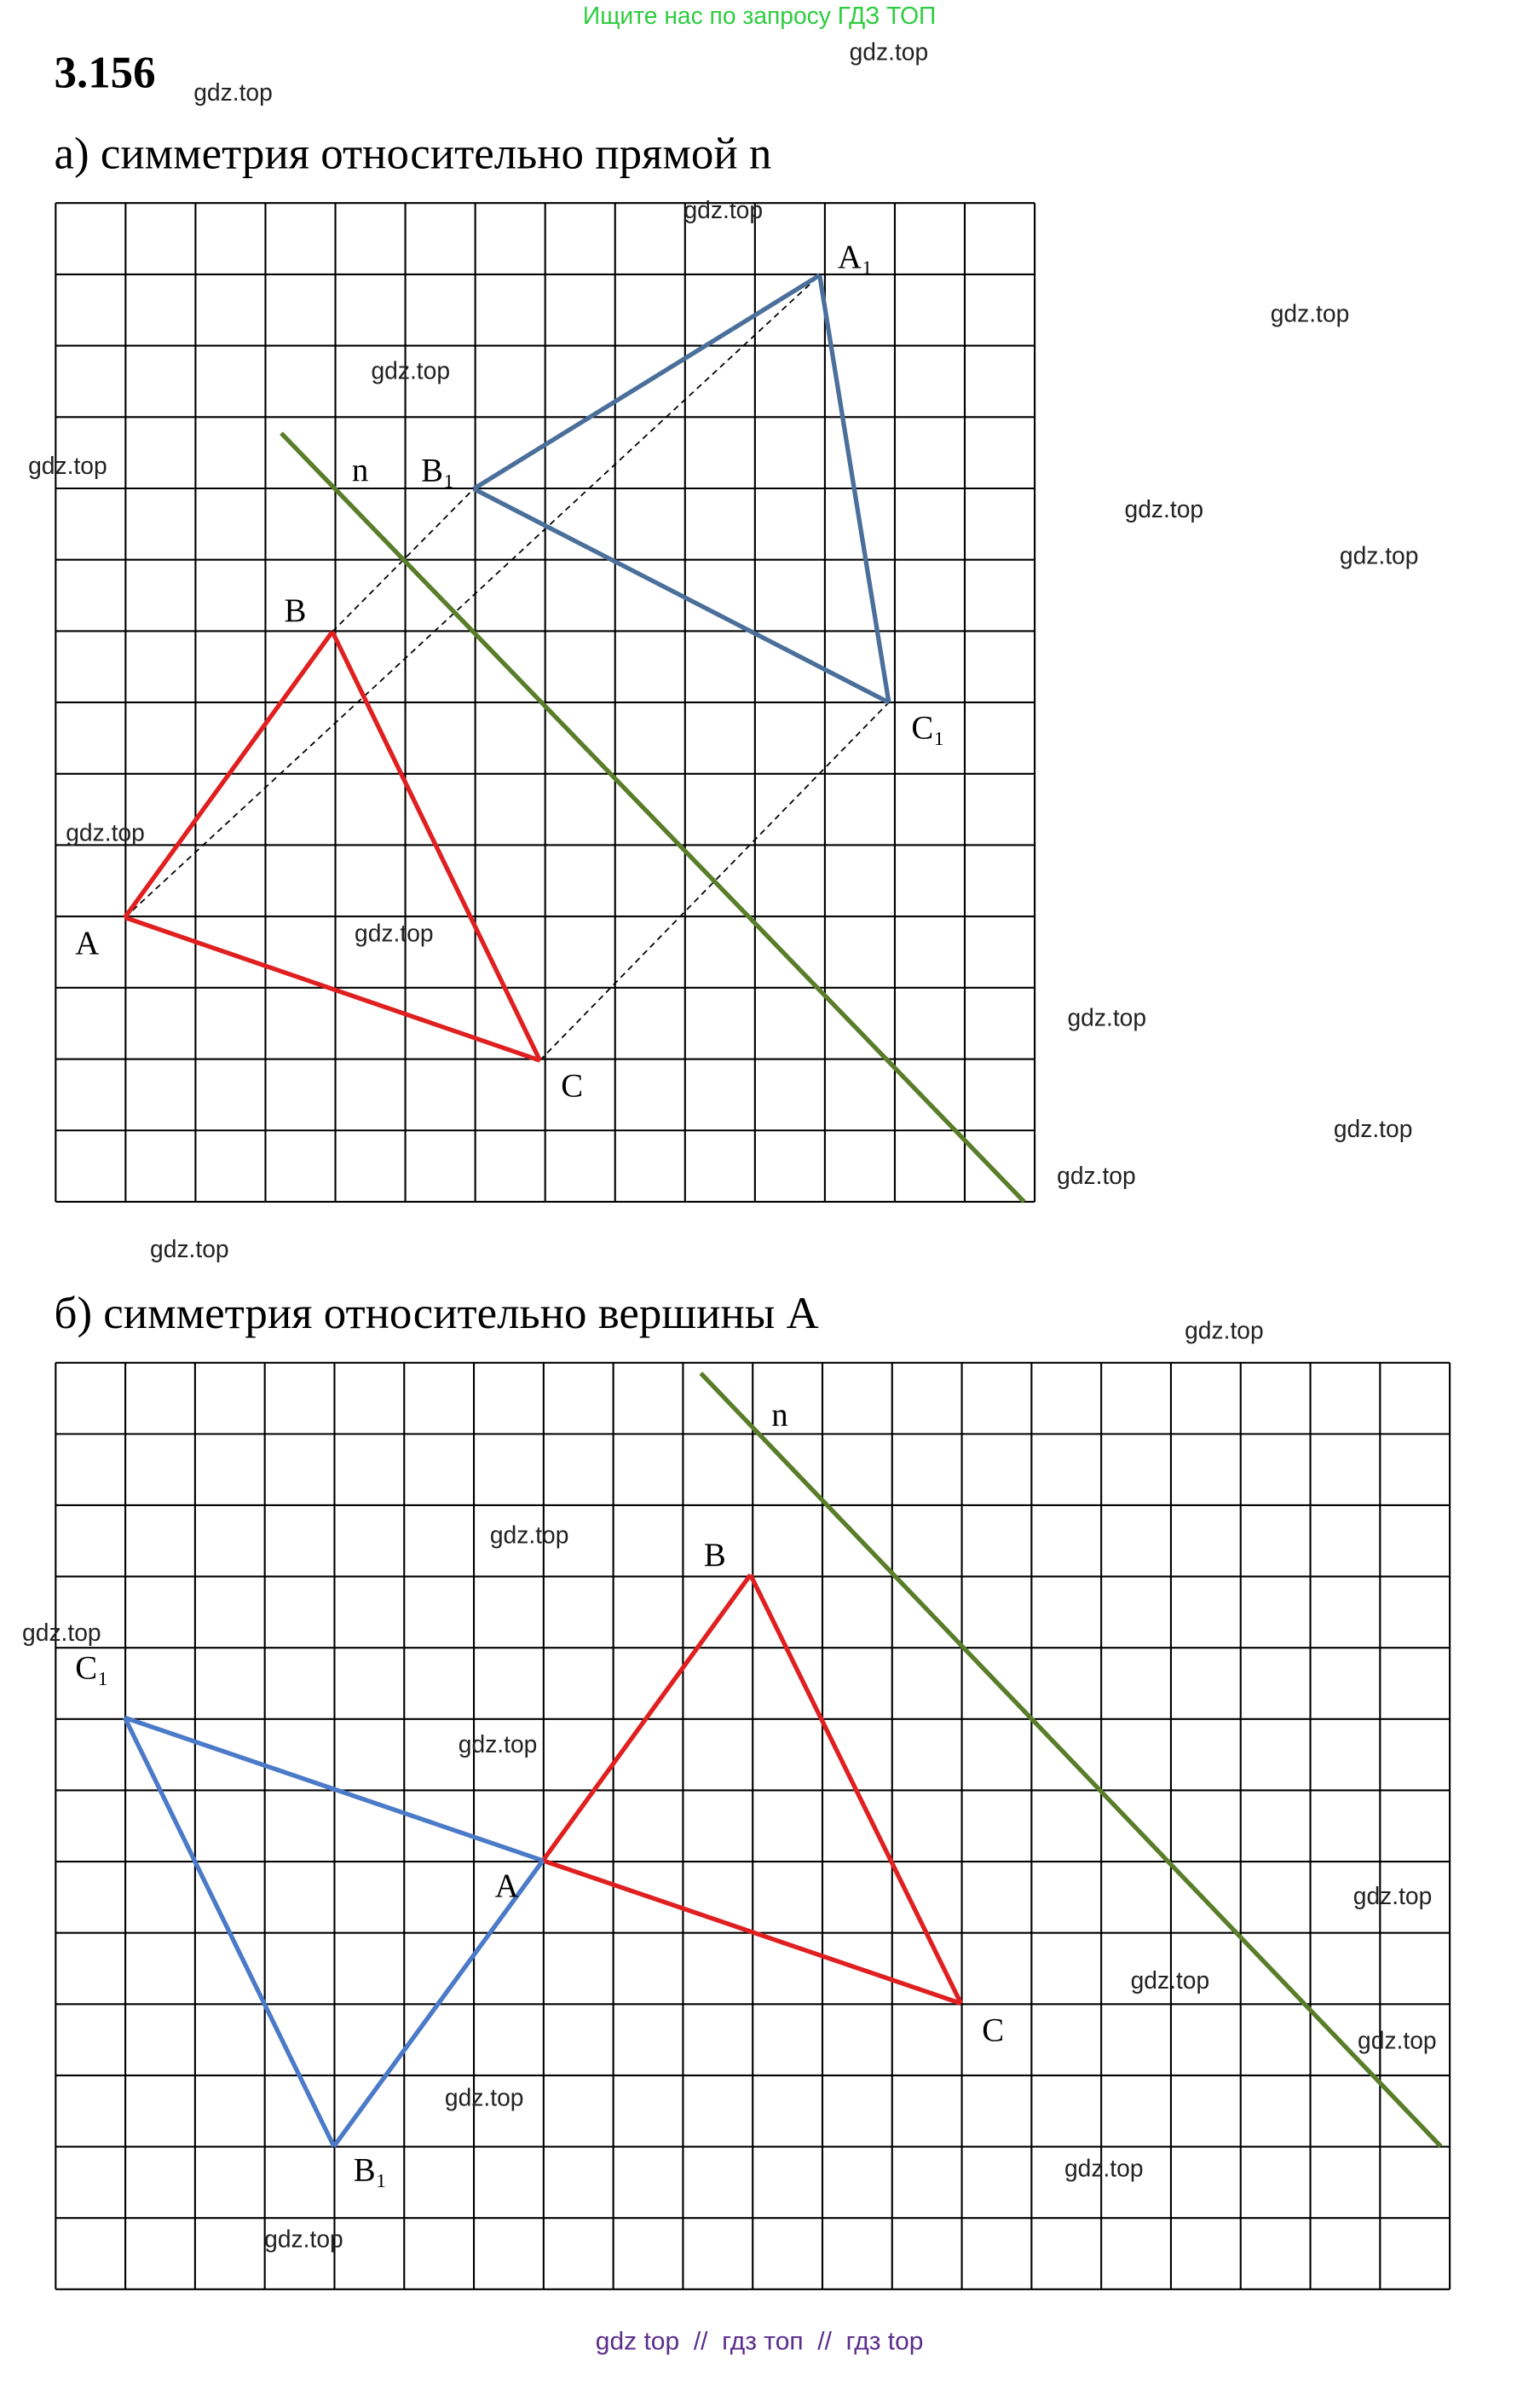 Image resolution: width=1540 pixels, height=2390 pixels. I want to click on footer: gdz top // гдз топ // гдз top, so click(760, 2341).